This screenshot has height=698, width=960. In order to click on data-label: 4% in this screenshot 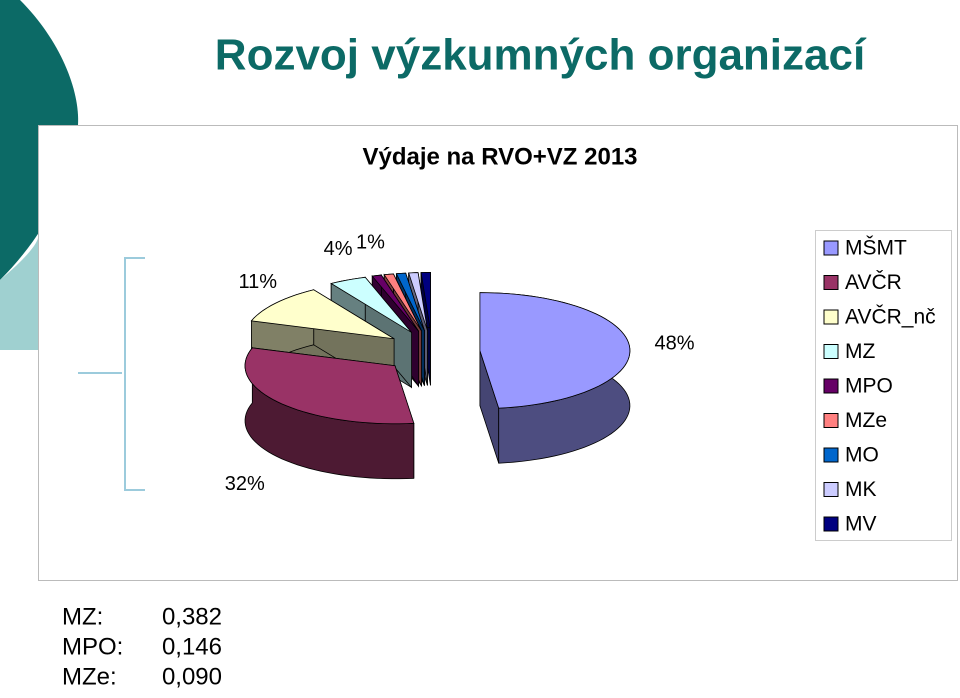, I will do `click(338, 249)`.